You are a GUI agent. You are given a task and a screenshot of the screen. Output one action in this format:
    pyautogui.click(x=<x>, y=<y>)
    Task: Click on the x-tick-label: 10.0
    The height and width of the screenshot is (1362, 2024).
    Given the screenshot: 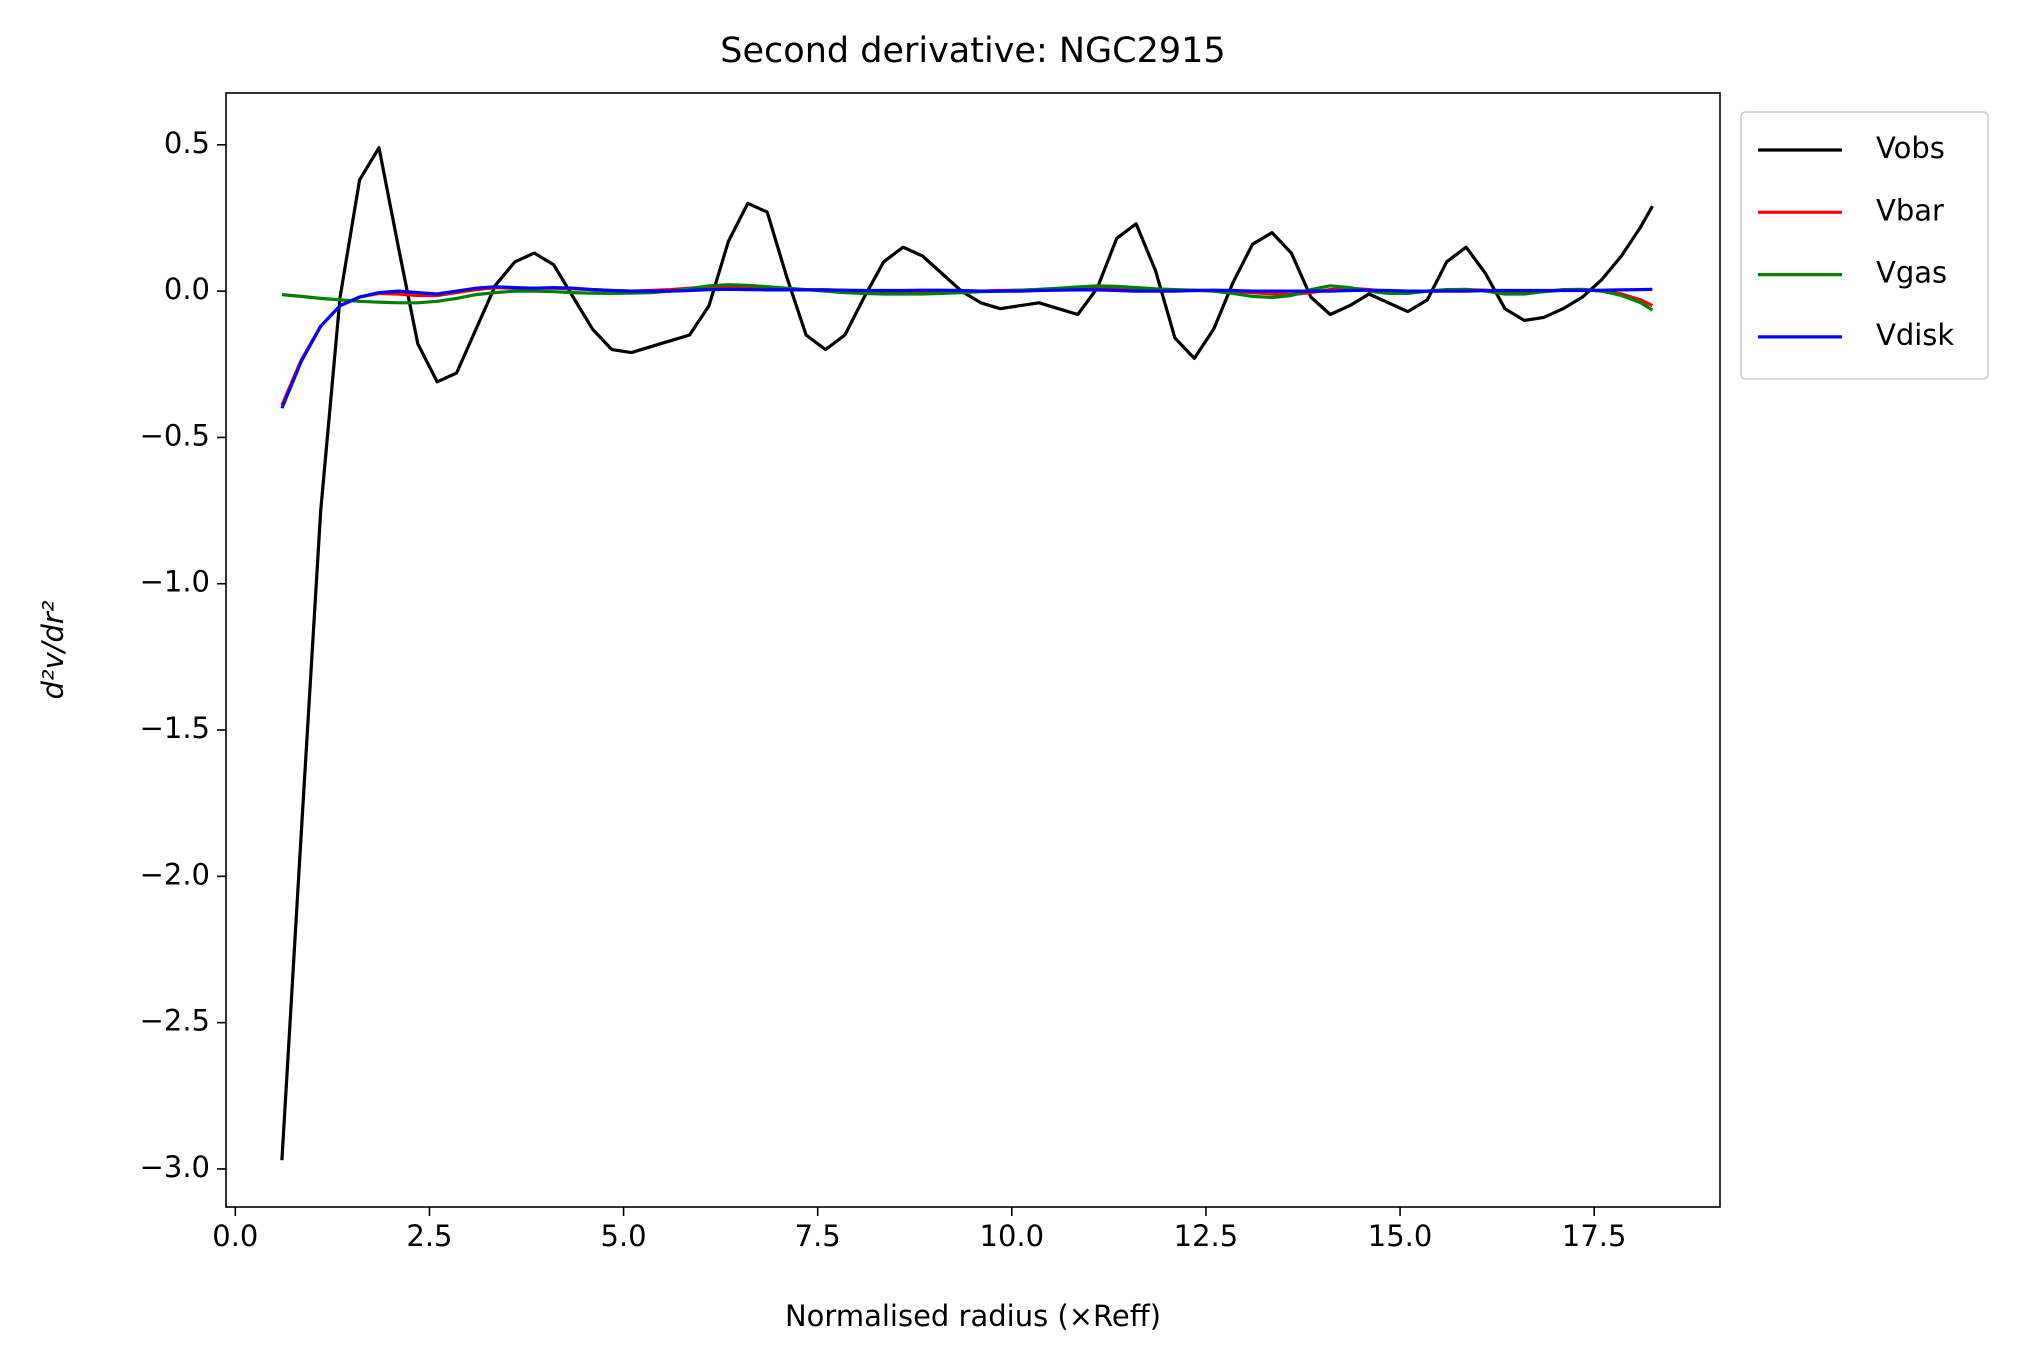 What is the action you would take?
    pyautogui.click(x=1012, y=1236)
    